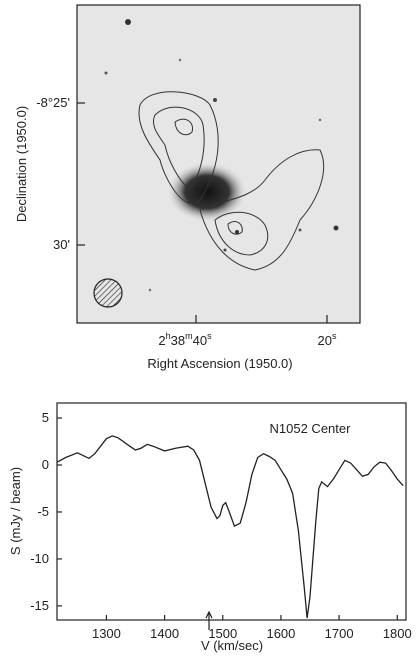 Image resolution: width=419 pixels, height=670 pixels. What do you see at coordinates (219, 363) in the screenshot?
I see `x-axis-label: Right Ascension (1950.0)` at bounding box center [219, 363].